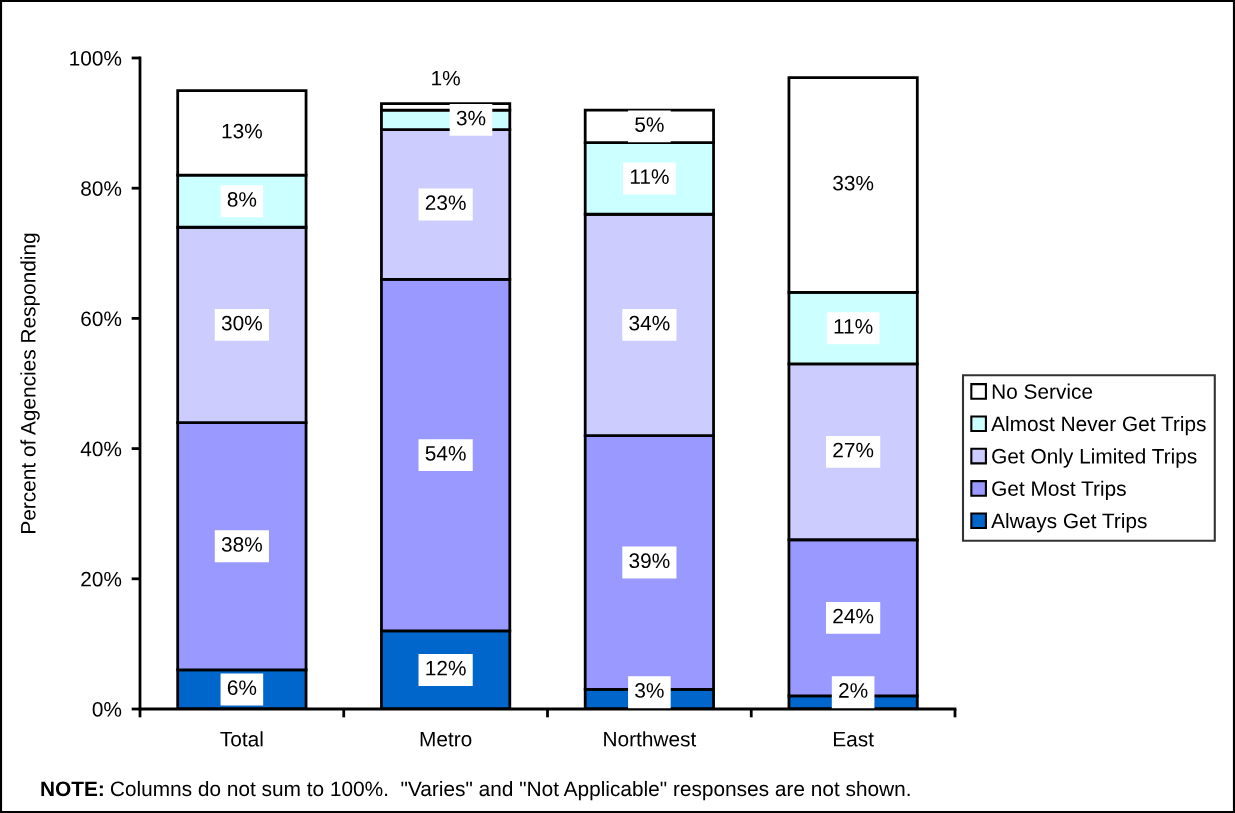  What do you see at coordinates (101, 579) in the screenshot?
I see `y-tick-label: 20%` at bounding box center [101, 579].